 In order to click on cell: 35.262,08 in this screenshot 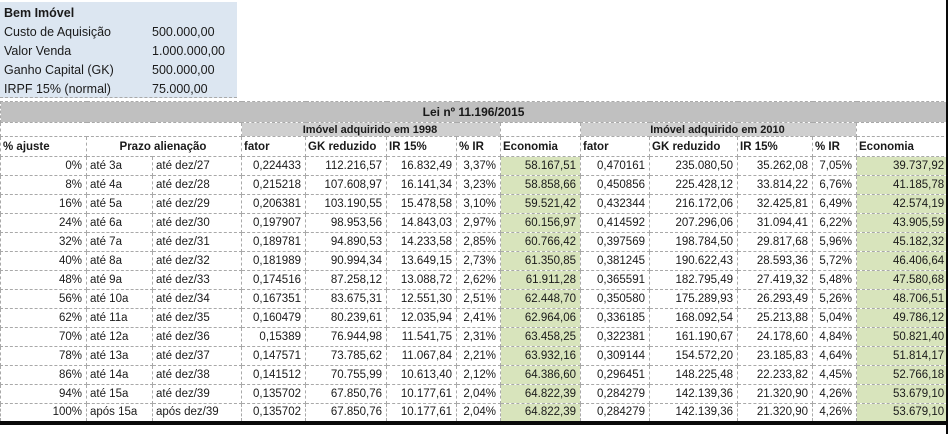, I will do `click(775, 166)`.